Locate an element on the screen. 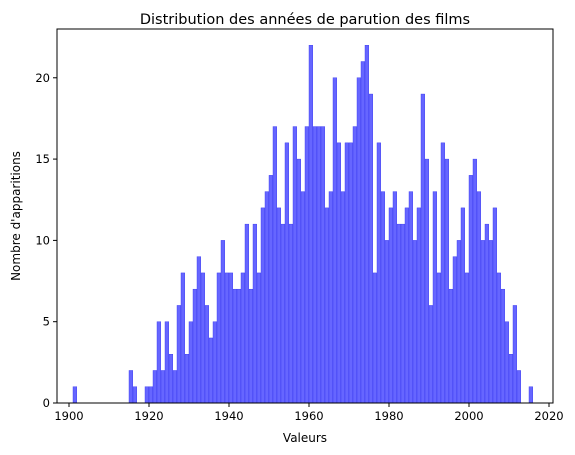 The height and width of the screenshot is (455, 575). x-tick-label: 1940 is located at coordinates (228, 416).